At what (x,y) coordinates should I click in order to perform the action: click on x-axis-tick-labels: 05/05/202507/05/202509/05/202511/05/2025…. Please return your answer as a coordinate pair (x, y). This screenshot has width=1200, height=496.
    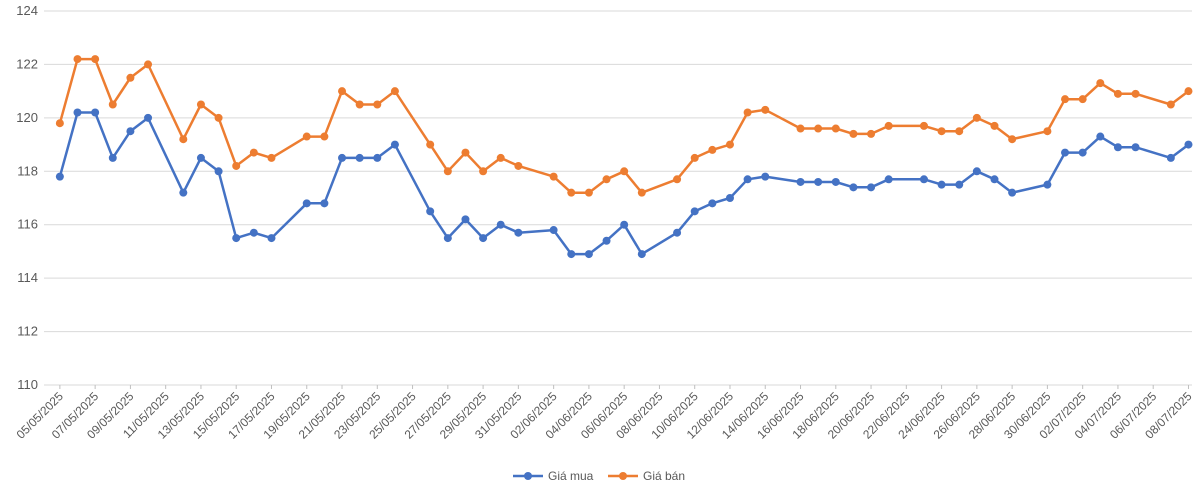
    Looking at the image, I should click on (604, 415).